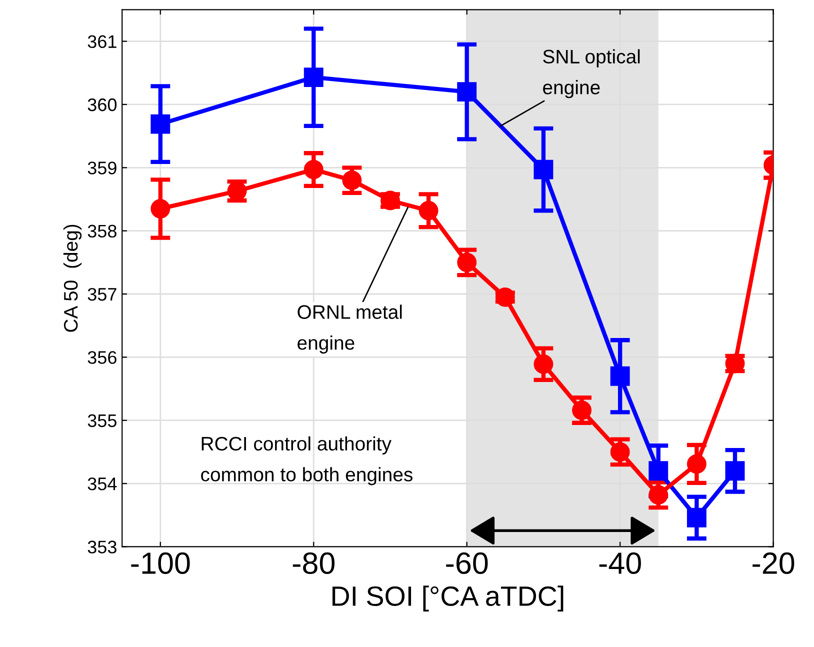  What do you see at coordinates (591, 73) in the screenshot?
I see `annotation: SNL optical engine` at bounding box center [591, 73].